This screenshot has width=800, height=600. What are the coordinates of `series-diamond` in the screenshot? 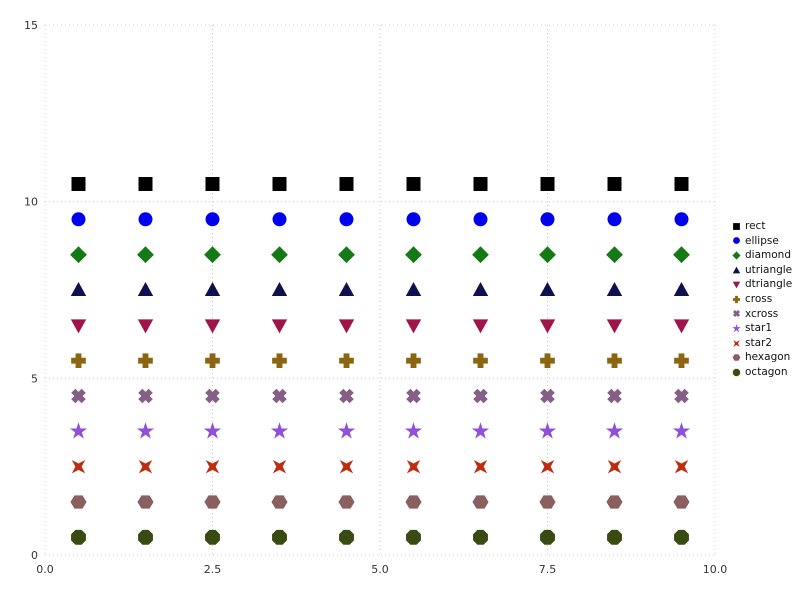 It's located at (380, 255).